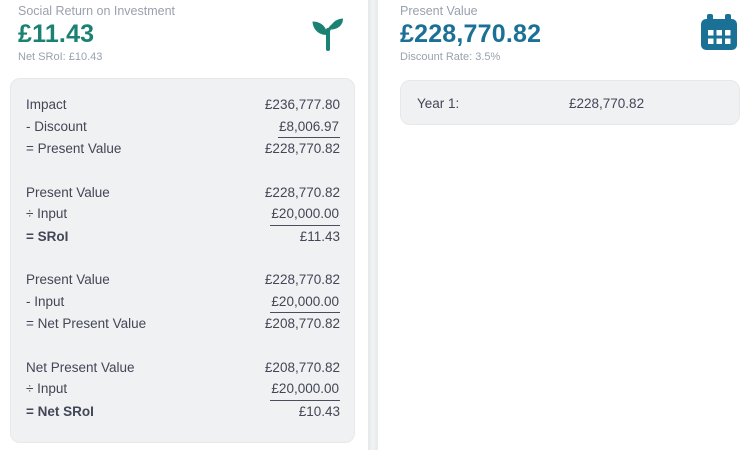 This screenshot has height=450, width=750. Describe the element at coordinates (438, 103) in the screenshot. I see `year-label: Year 1:` at that location.